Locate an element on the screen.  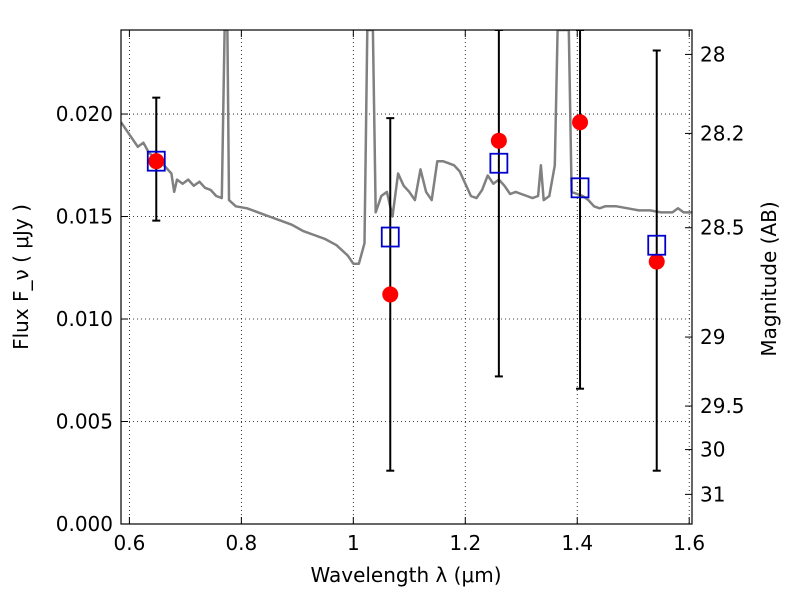
right-tick-label: 28 is located at coordinates (712, 54).